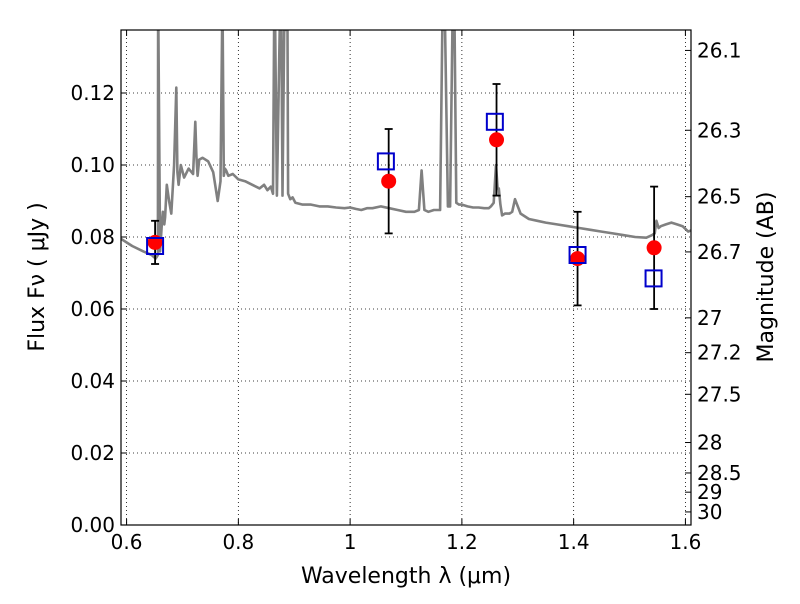 This screenshot has height=604, width=800. I want to click on x-tick-label: 1.4, so click(574, 542).